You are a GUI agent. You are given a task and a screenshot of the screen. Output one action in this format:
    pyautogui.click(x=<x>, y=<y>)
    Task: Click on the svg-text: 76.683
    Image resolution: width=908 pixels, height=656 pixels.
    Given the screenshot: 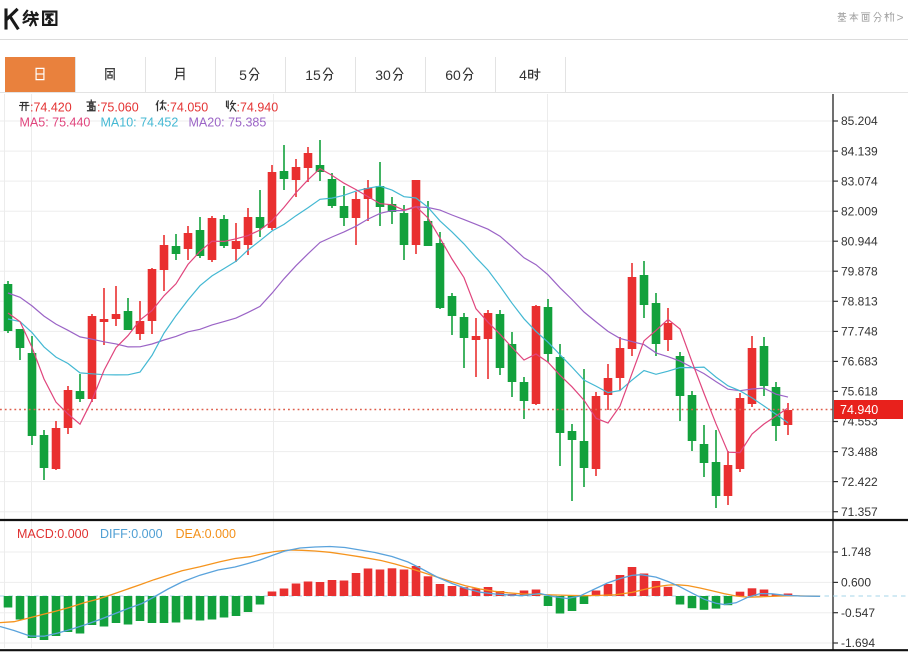 What is the action you would take?
    pyautogui.click(x=859, y=362)
    